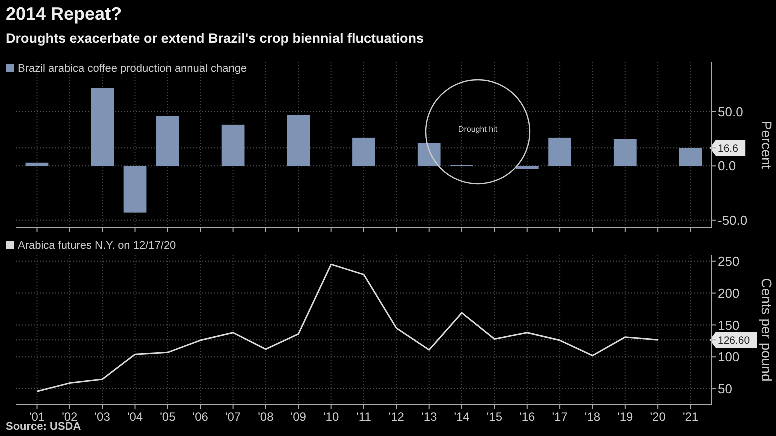  What do you see at coordinates (528, 417) in the screenshot?
I see `x-tick-label: '16` at bounding box center [528, 417].